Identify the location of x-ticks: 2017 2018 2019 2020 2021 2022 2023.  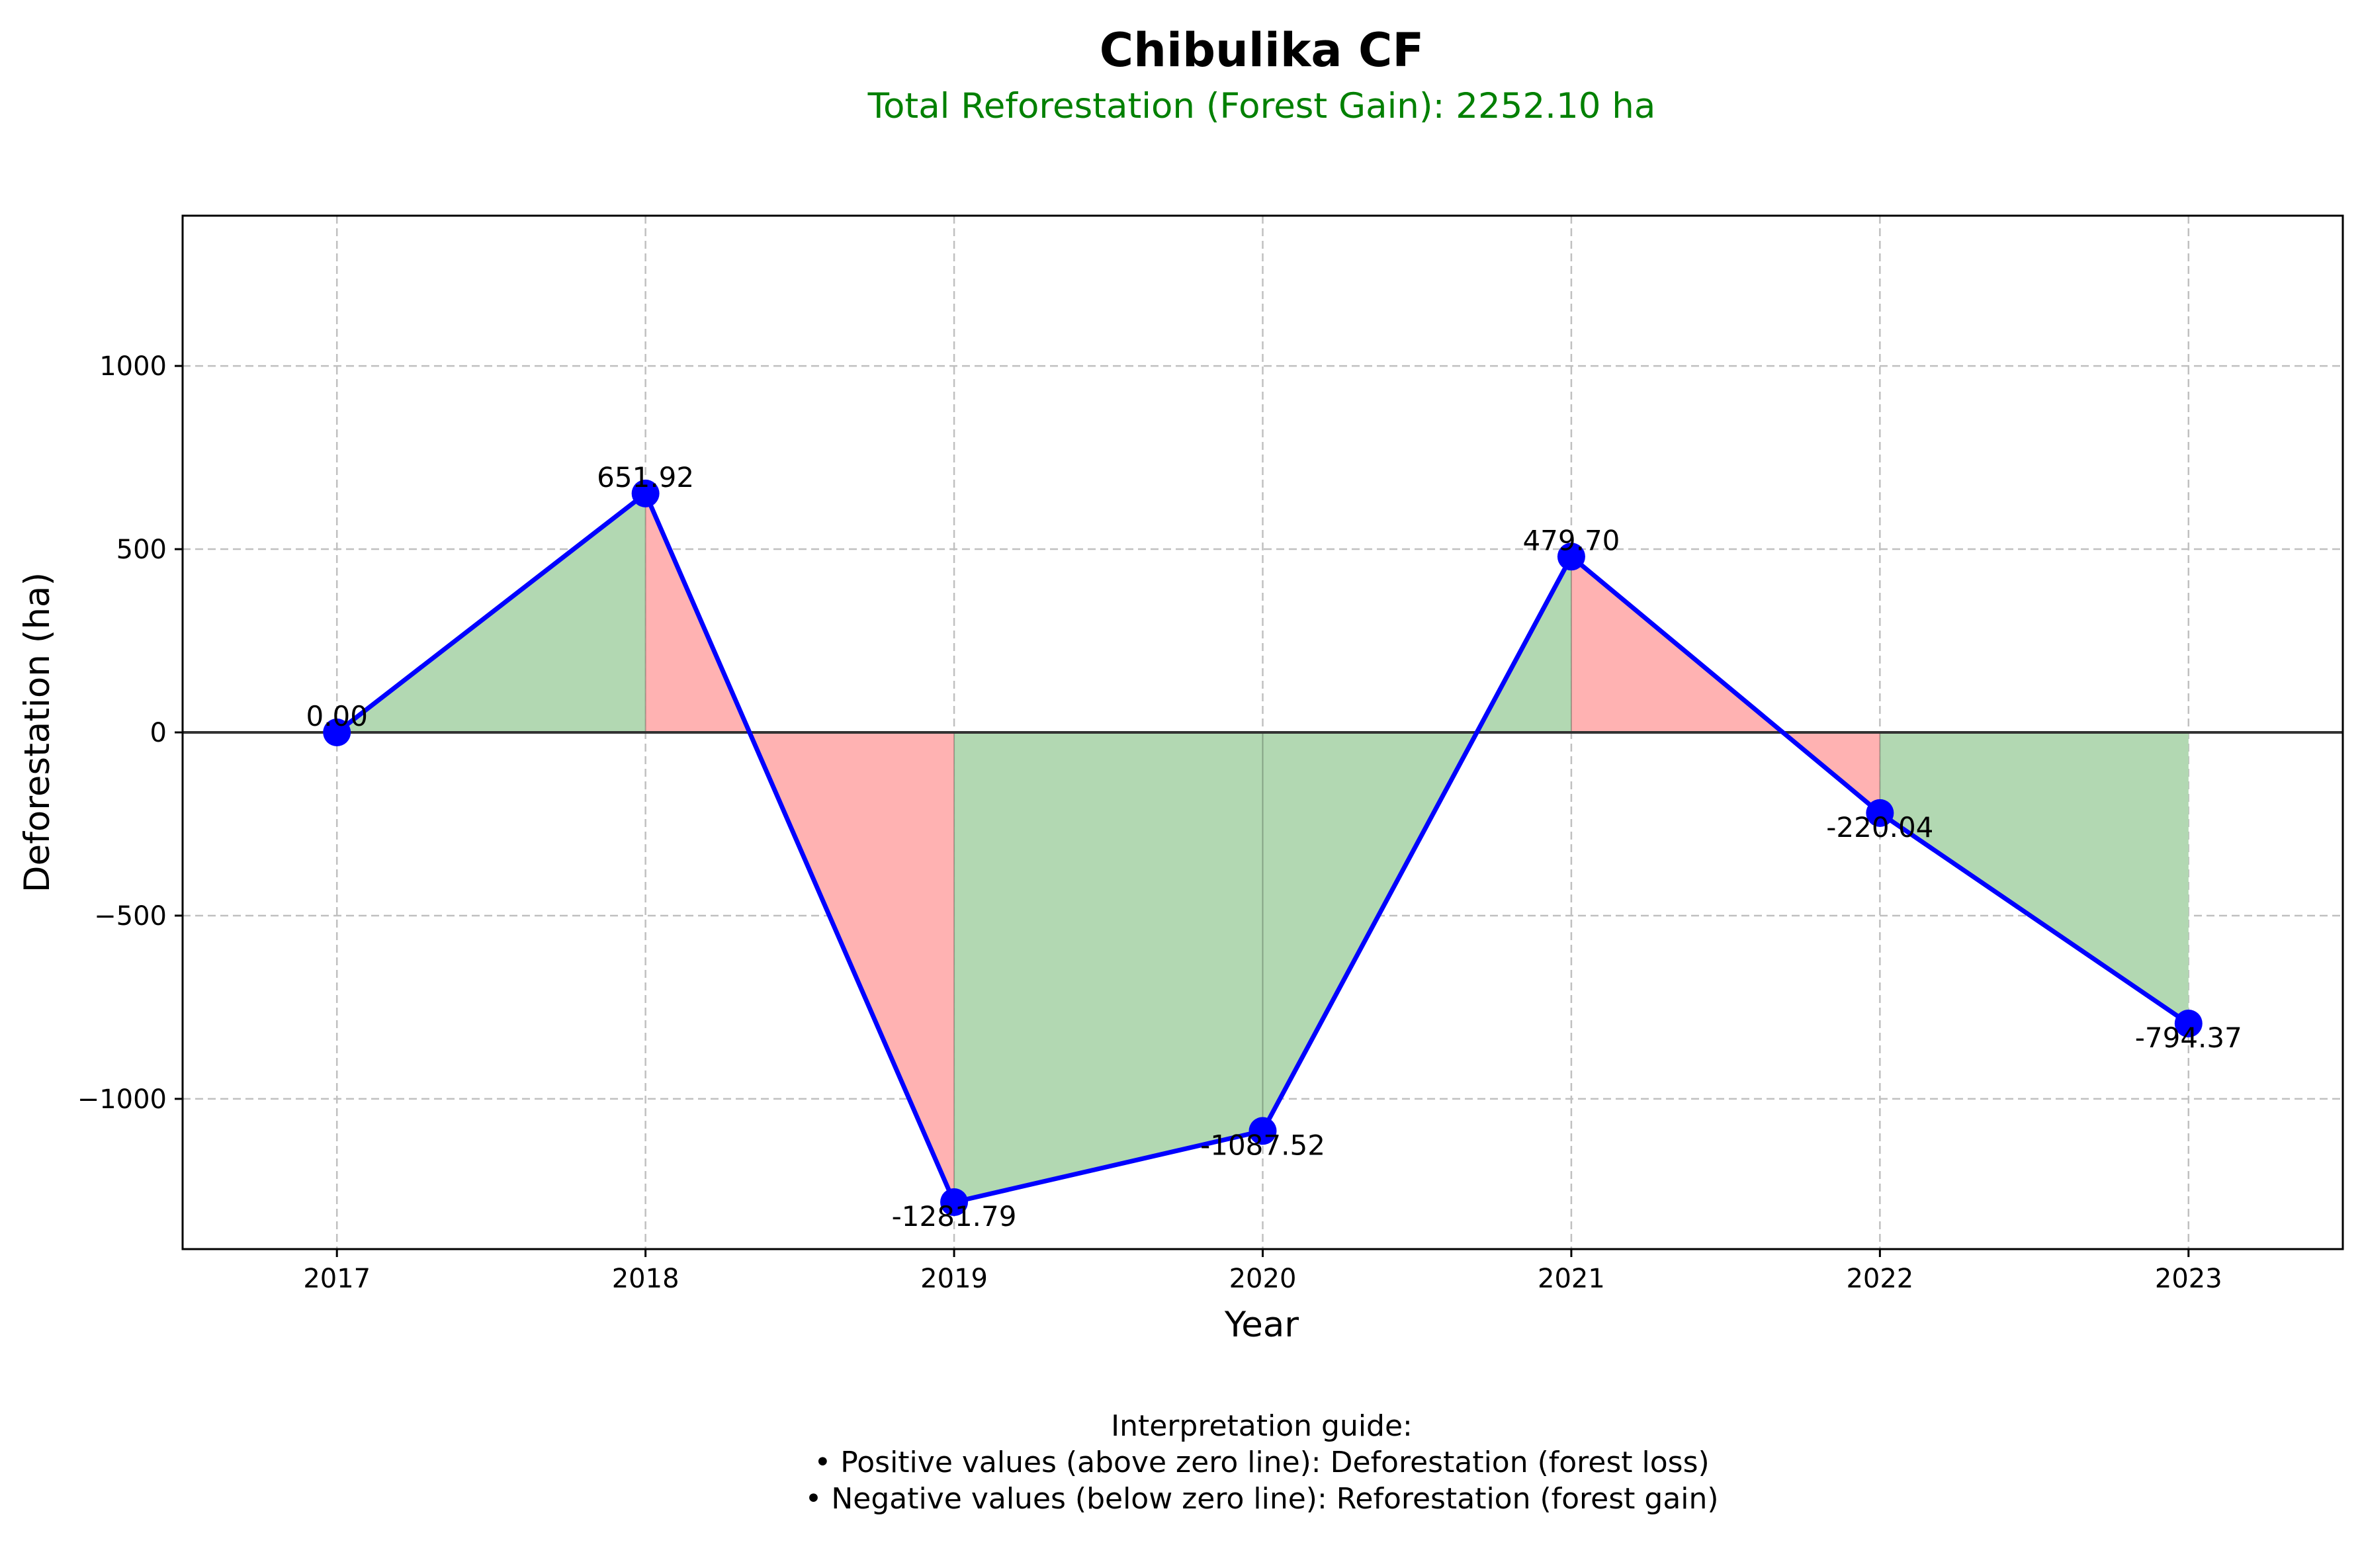
(1262, 1271).